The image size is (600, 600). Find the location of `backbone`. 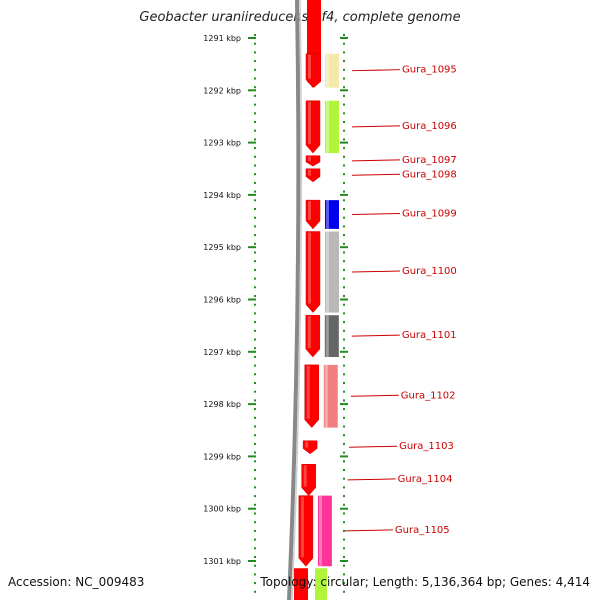

backbone is located at coordinates (295, 300).